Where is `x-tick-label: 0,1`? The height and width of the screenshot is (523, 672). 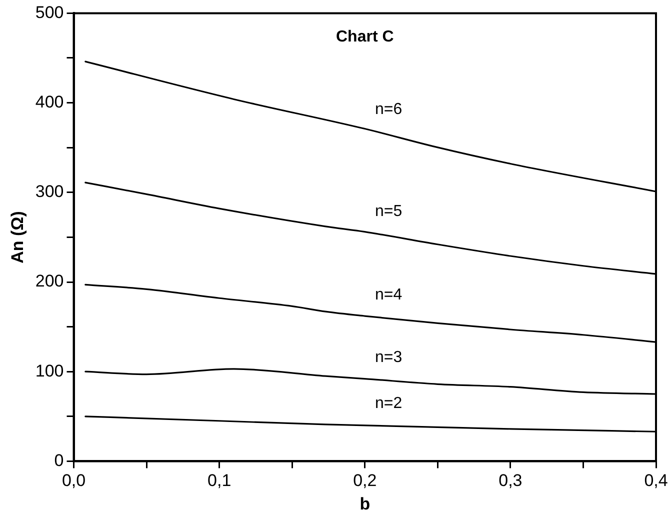
x-tick-label: 0,1 is located at coordinates (220, 480).